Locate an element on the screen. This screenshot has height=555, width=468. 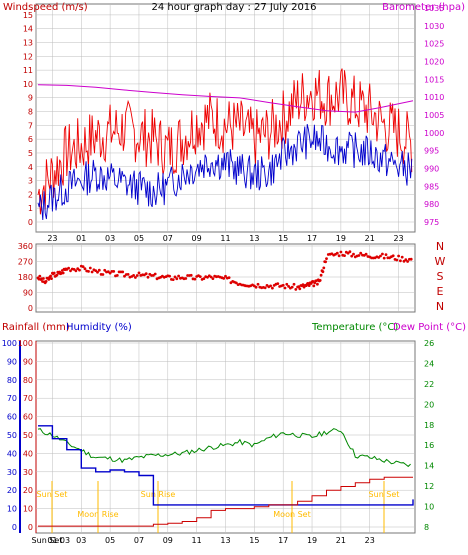
barometer-line is located at coordinates (225, 98).